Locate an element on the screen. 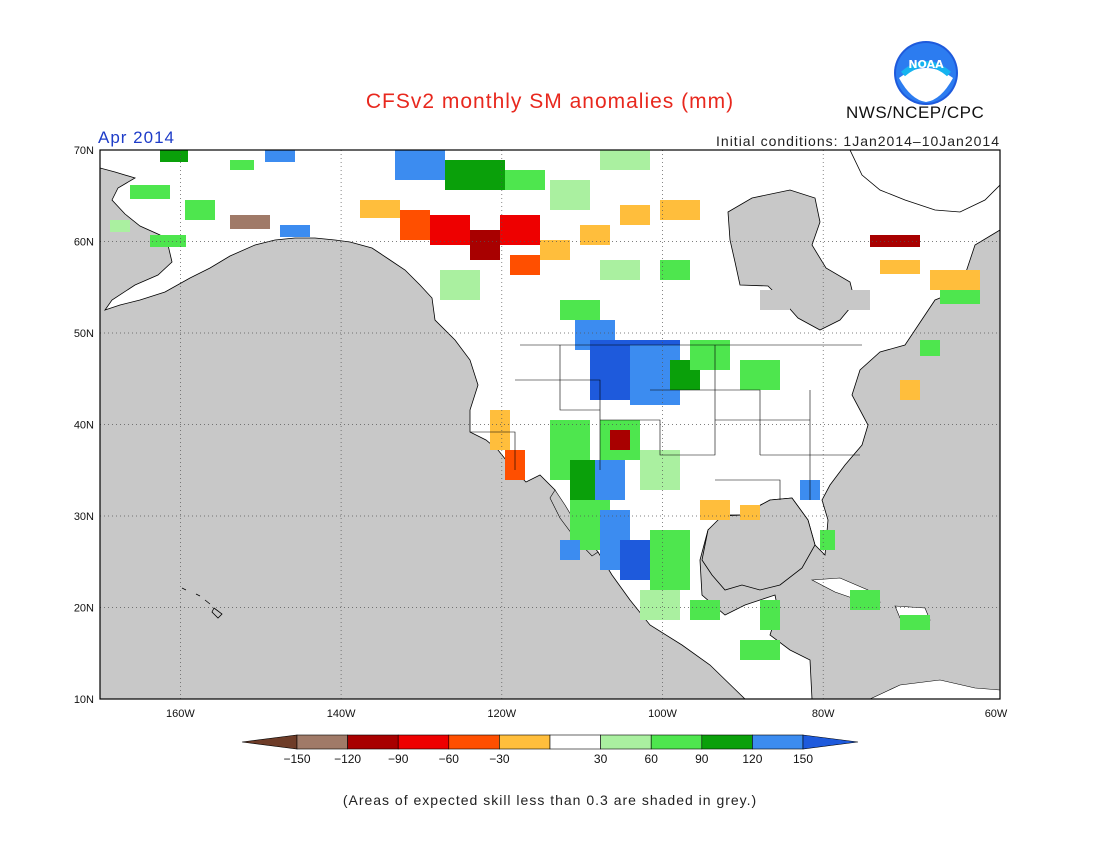 This screenshot has height=850, width=1100. chart-title: CFSv2 monthly SM anomalies (mm) is located at coordinates (550, 101).